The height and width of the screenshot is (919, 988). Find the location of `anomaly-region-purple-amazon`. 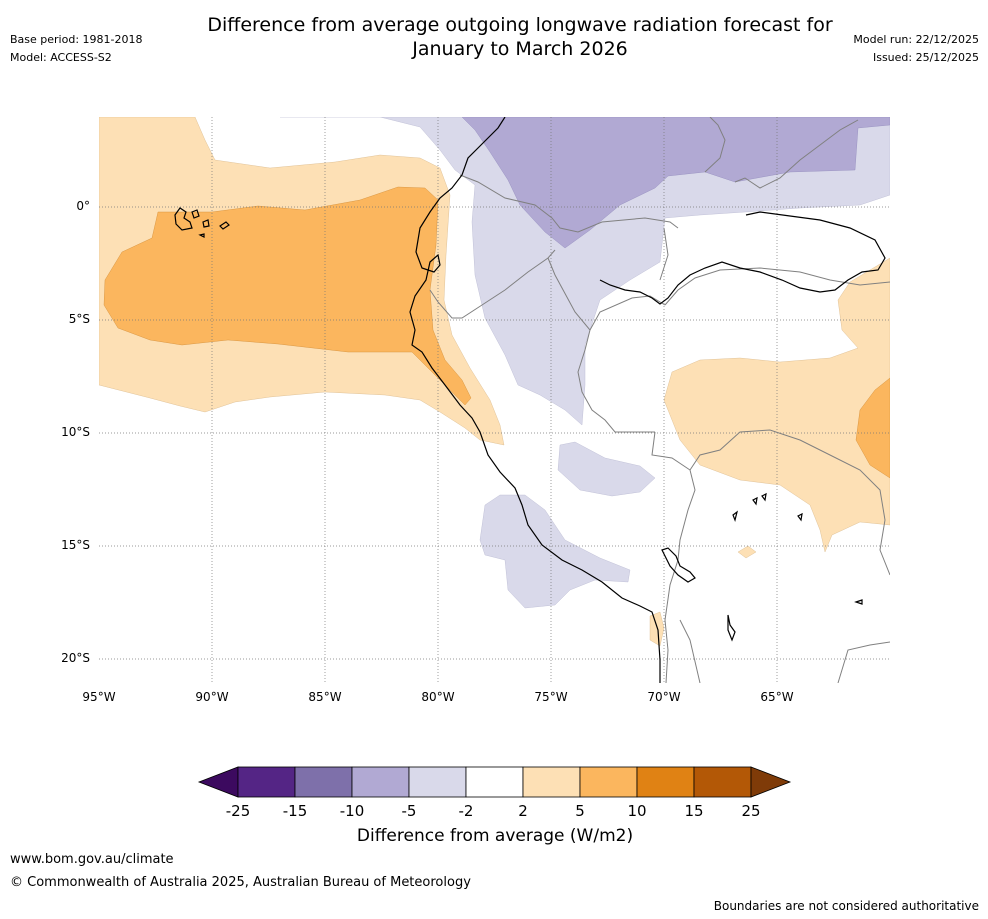

anomaly-region-purple-amazon is located at coordinates (675, 183).